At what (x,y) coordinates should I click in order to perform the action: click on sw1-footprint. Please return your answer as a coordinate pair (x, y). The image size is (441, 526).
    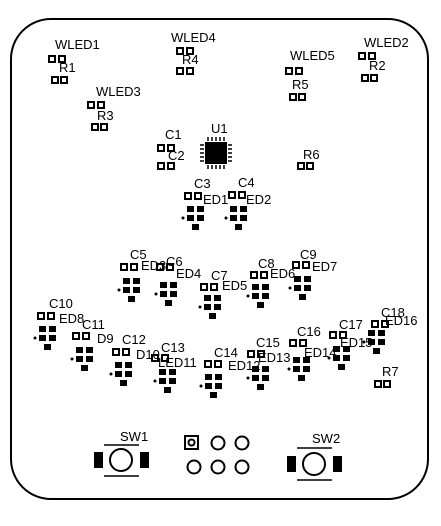
    Looking at the image, I should click on (121, 460).